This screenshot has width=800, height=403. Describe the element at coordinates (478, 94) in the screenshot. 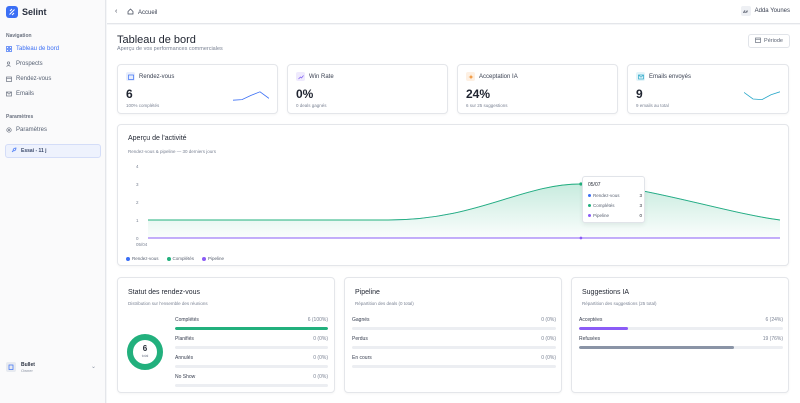

I see `stat-value: 24%` at that location.